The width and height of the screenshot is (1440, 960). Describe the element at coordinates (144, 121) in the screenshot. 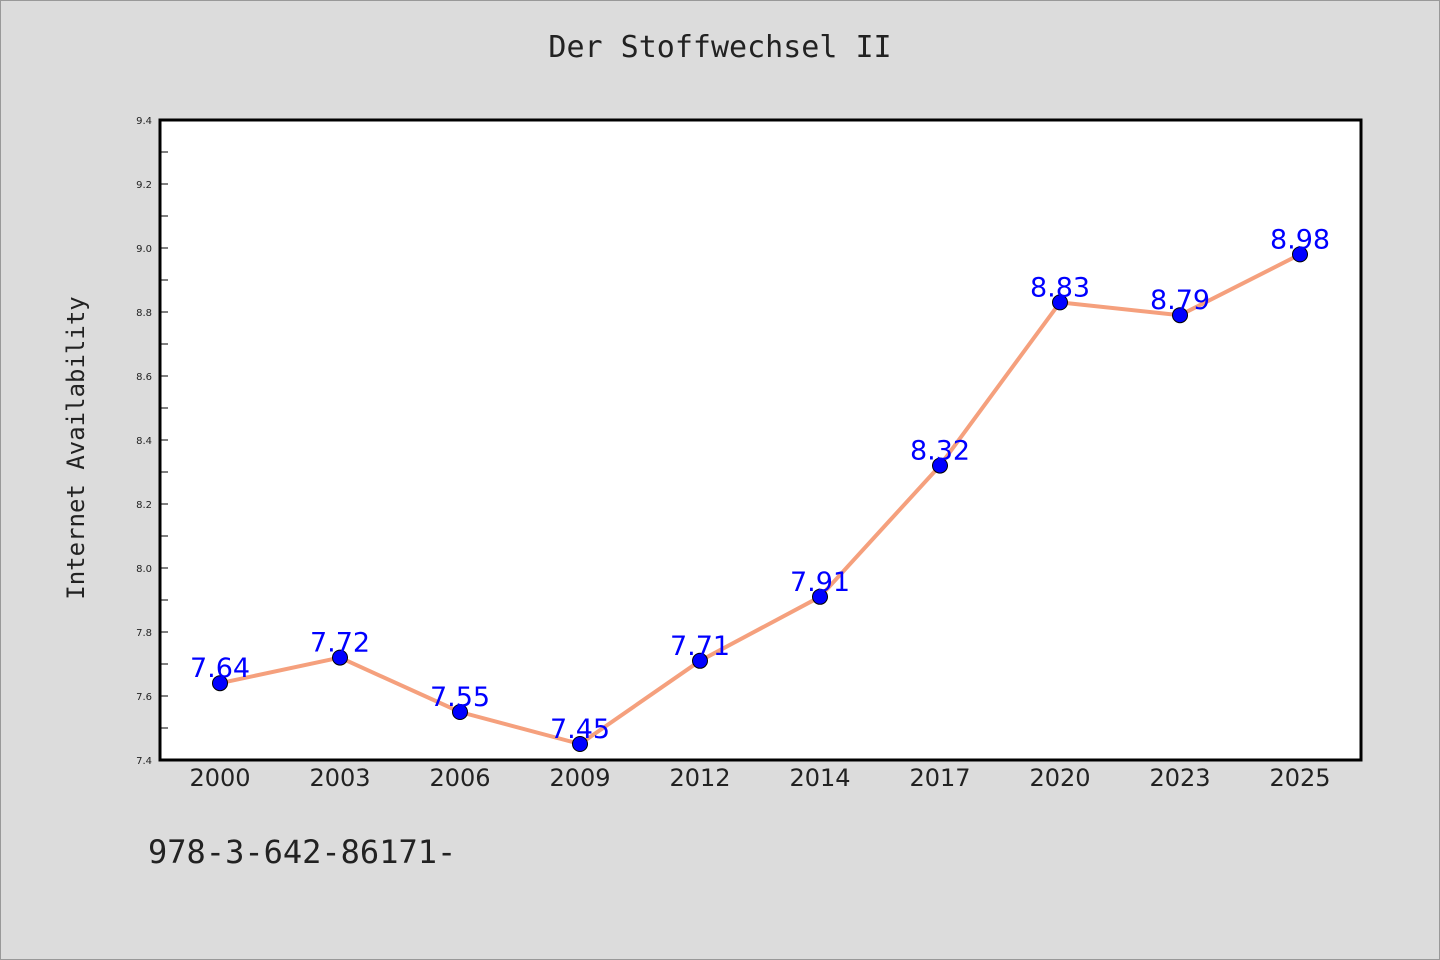

I see `y-tick-label: 9.4` at that location.